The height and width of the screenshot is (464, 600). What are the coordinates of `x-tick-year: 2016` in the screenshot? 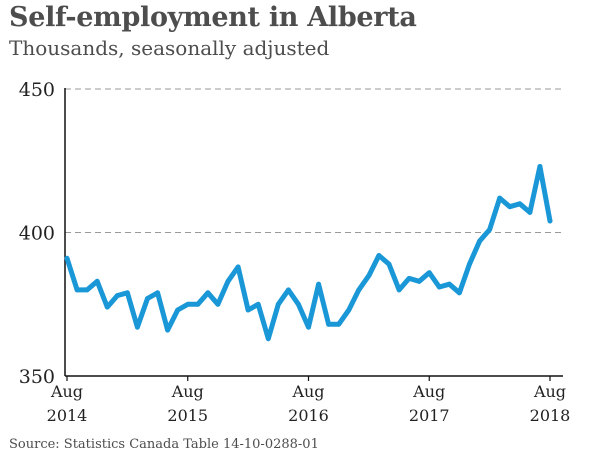 It's located at (308, 415).